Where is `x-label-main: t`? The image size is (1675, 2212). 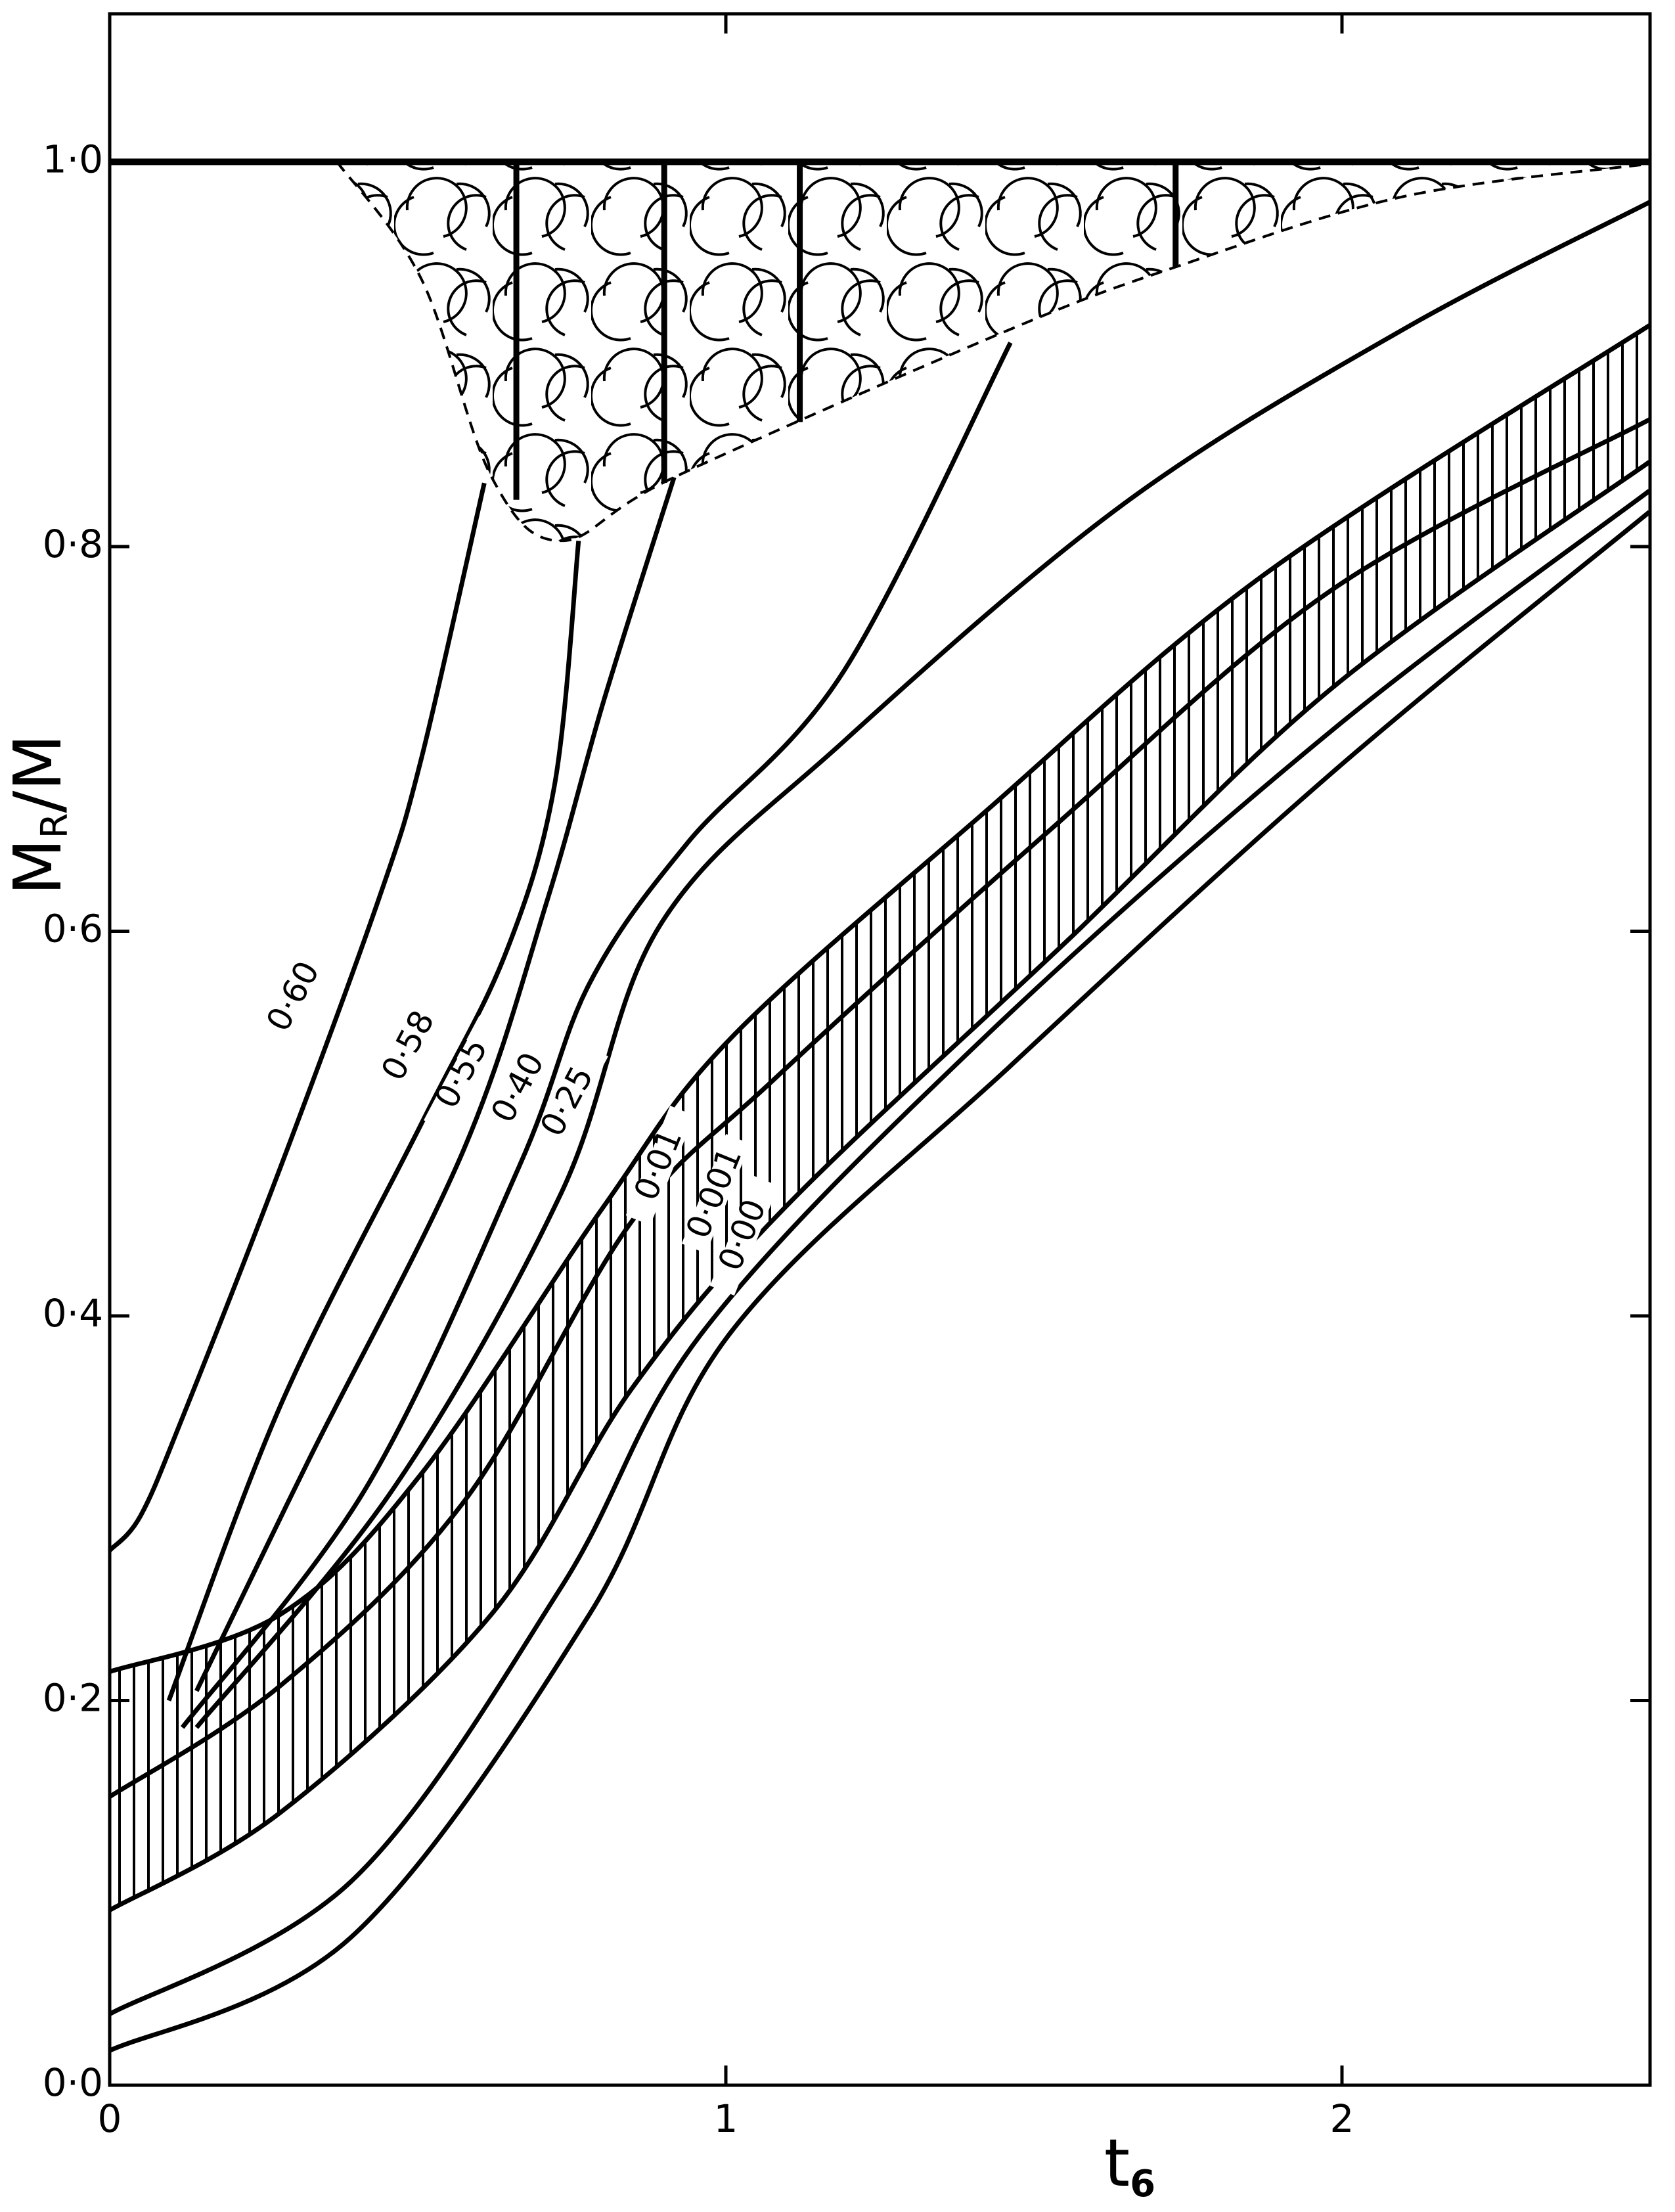 x-label-main: t is located at coordinates (1117, 2163).